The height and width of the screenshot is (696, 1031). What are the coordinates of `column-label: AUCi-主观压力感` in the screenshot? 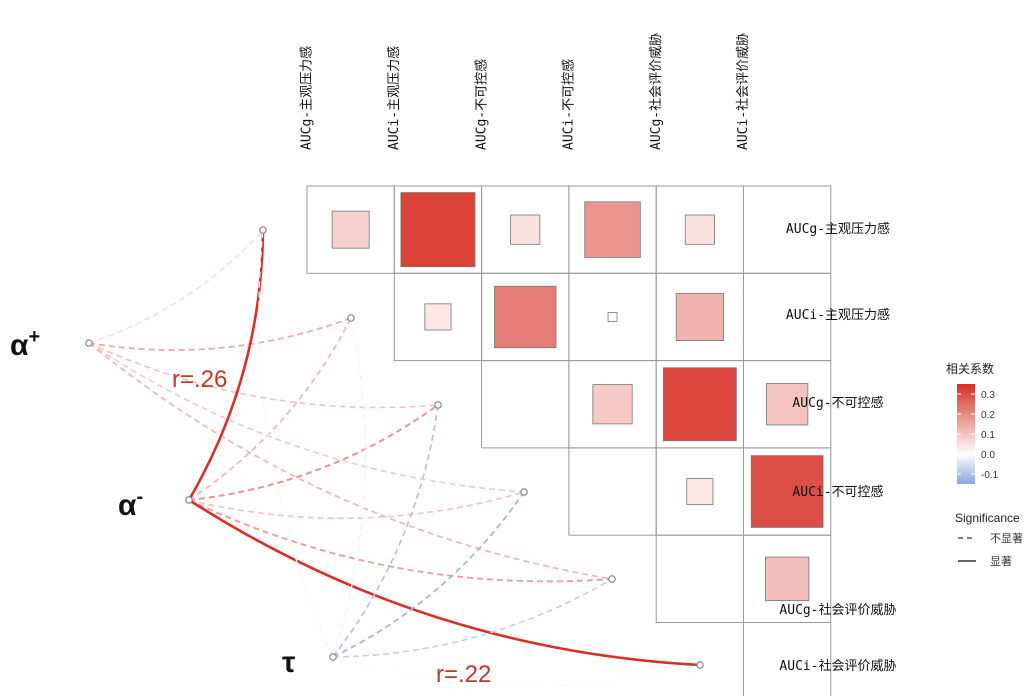 It's located at (394, 98).